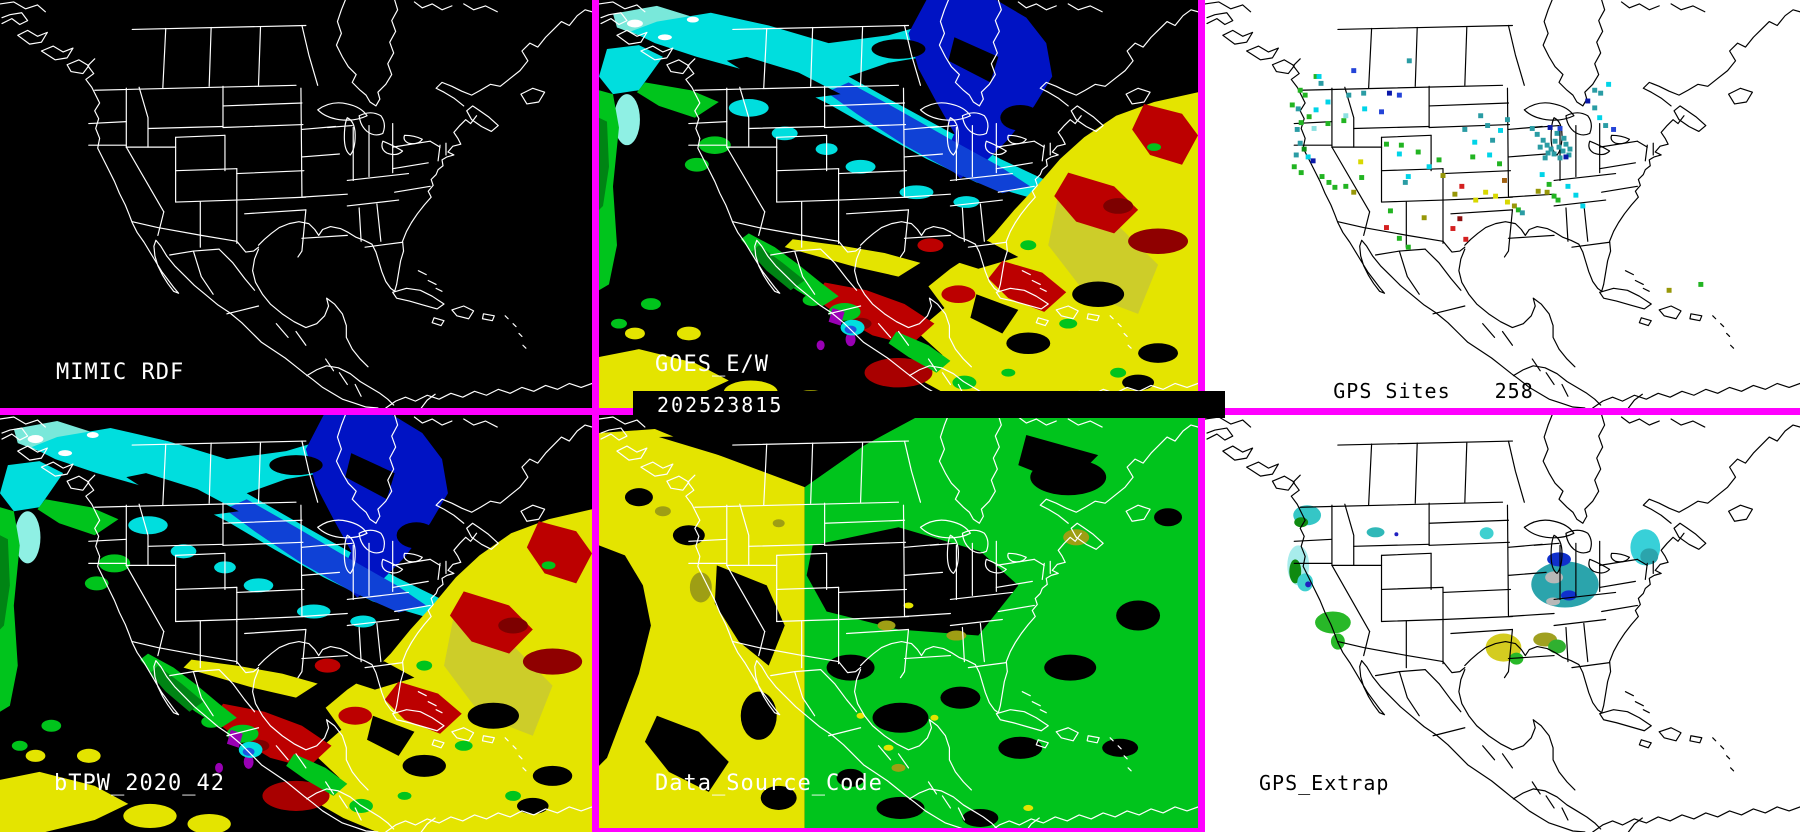 The image size is (1800, 832). I want to click on panel-label-mimic-rdf: MIMIC RDF, so click(120, 372).